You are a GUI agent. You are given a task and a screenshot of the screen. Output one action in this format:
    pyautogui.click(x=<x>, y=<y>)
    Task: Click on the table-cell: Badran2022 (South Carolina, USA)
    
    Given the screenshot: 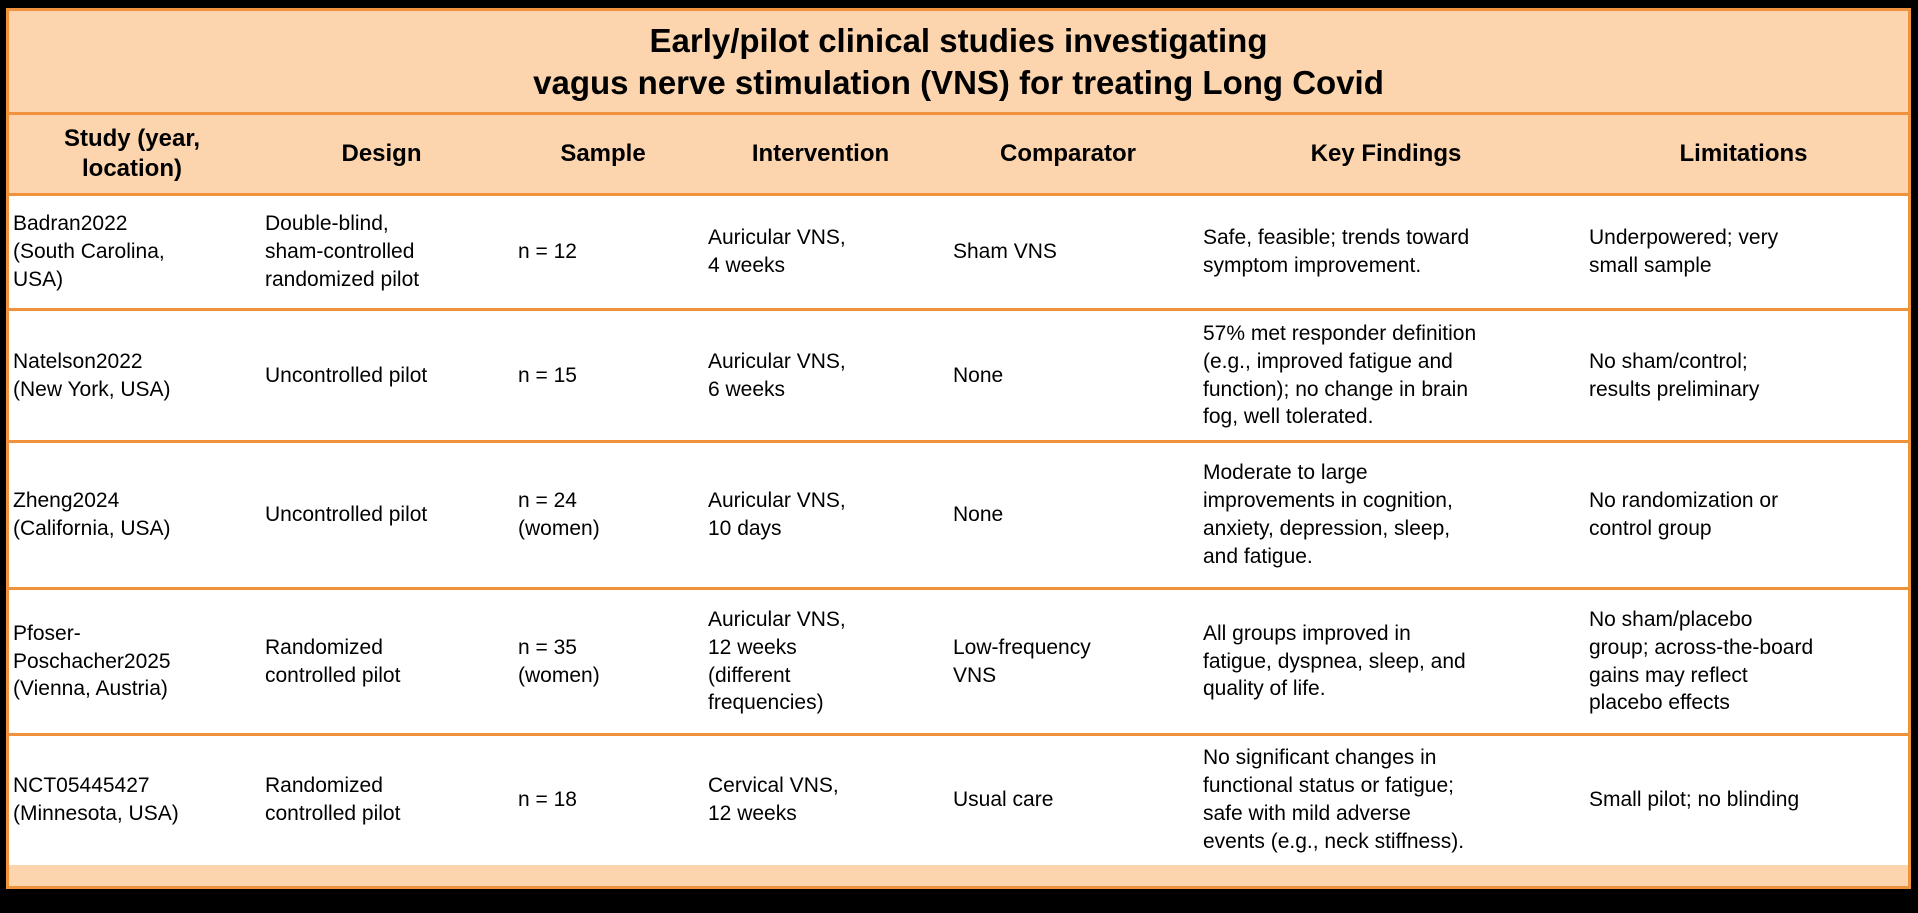 What is the action you would take?
    pyautogui.click(x=132, y=252)
    